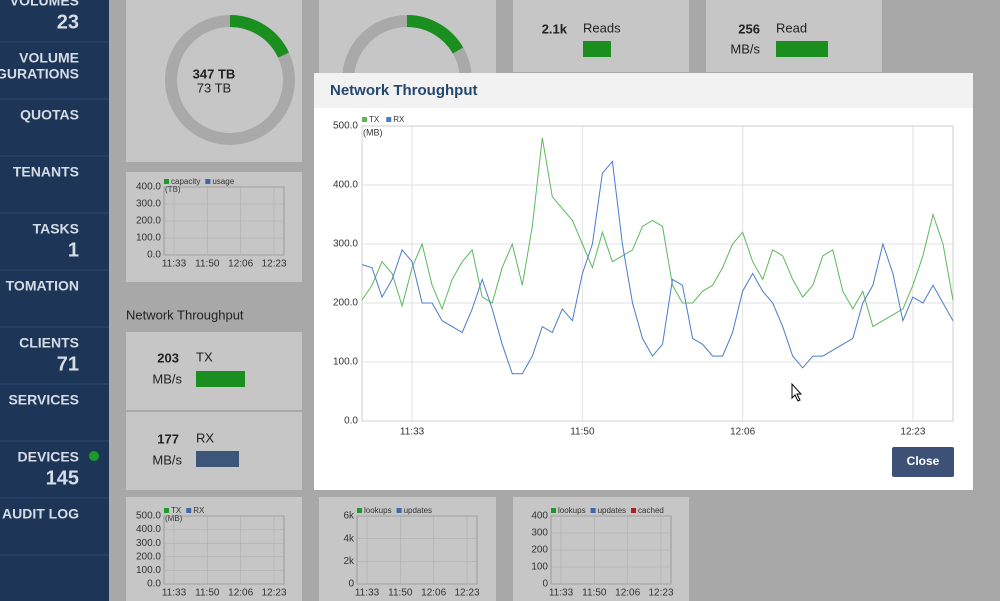  What do you see at coordinates (167, 459) in the screenshot?
I see `rx-unit: MB/s` at bounding box center [167, 459].